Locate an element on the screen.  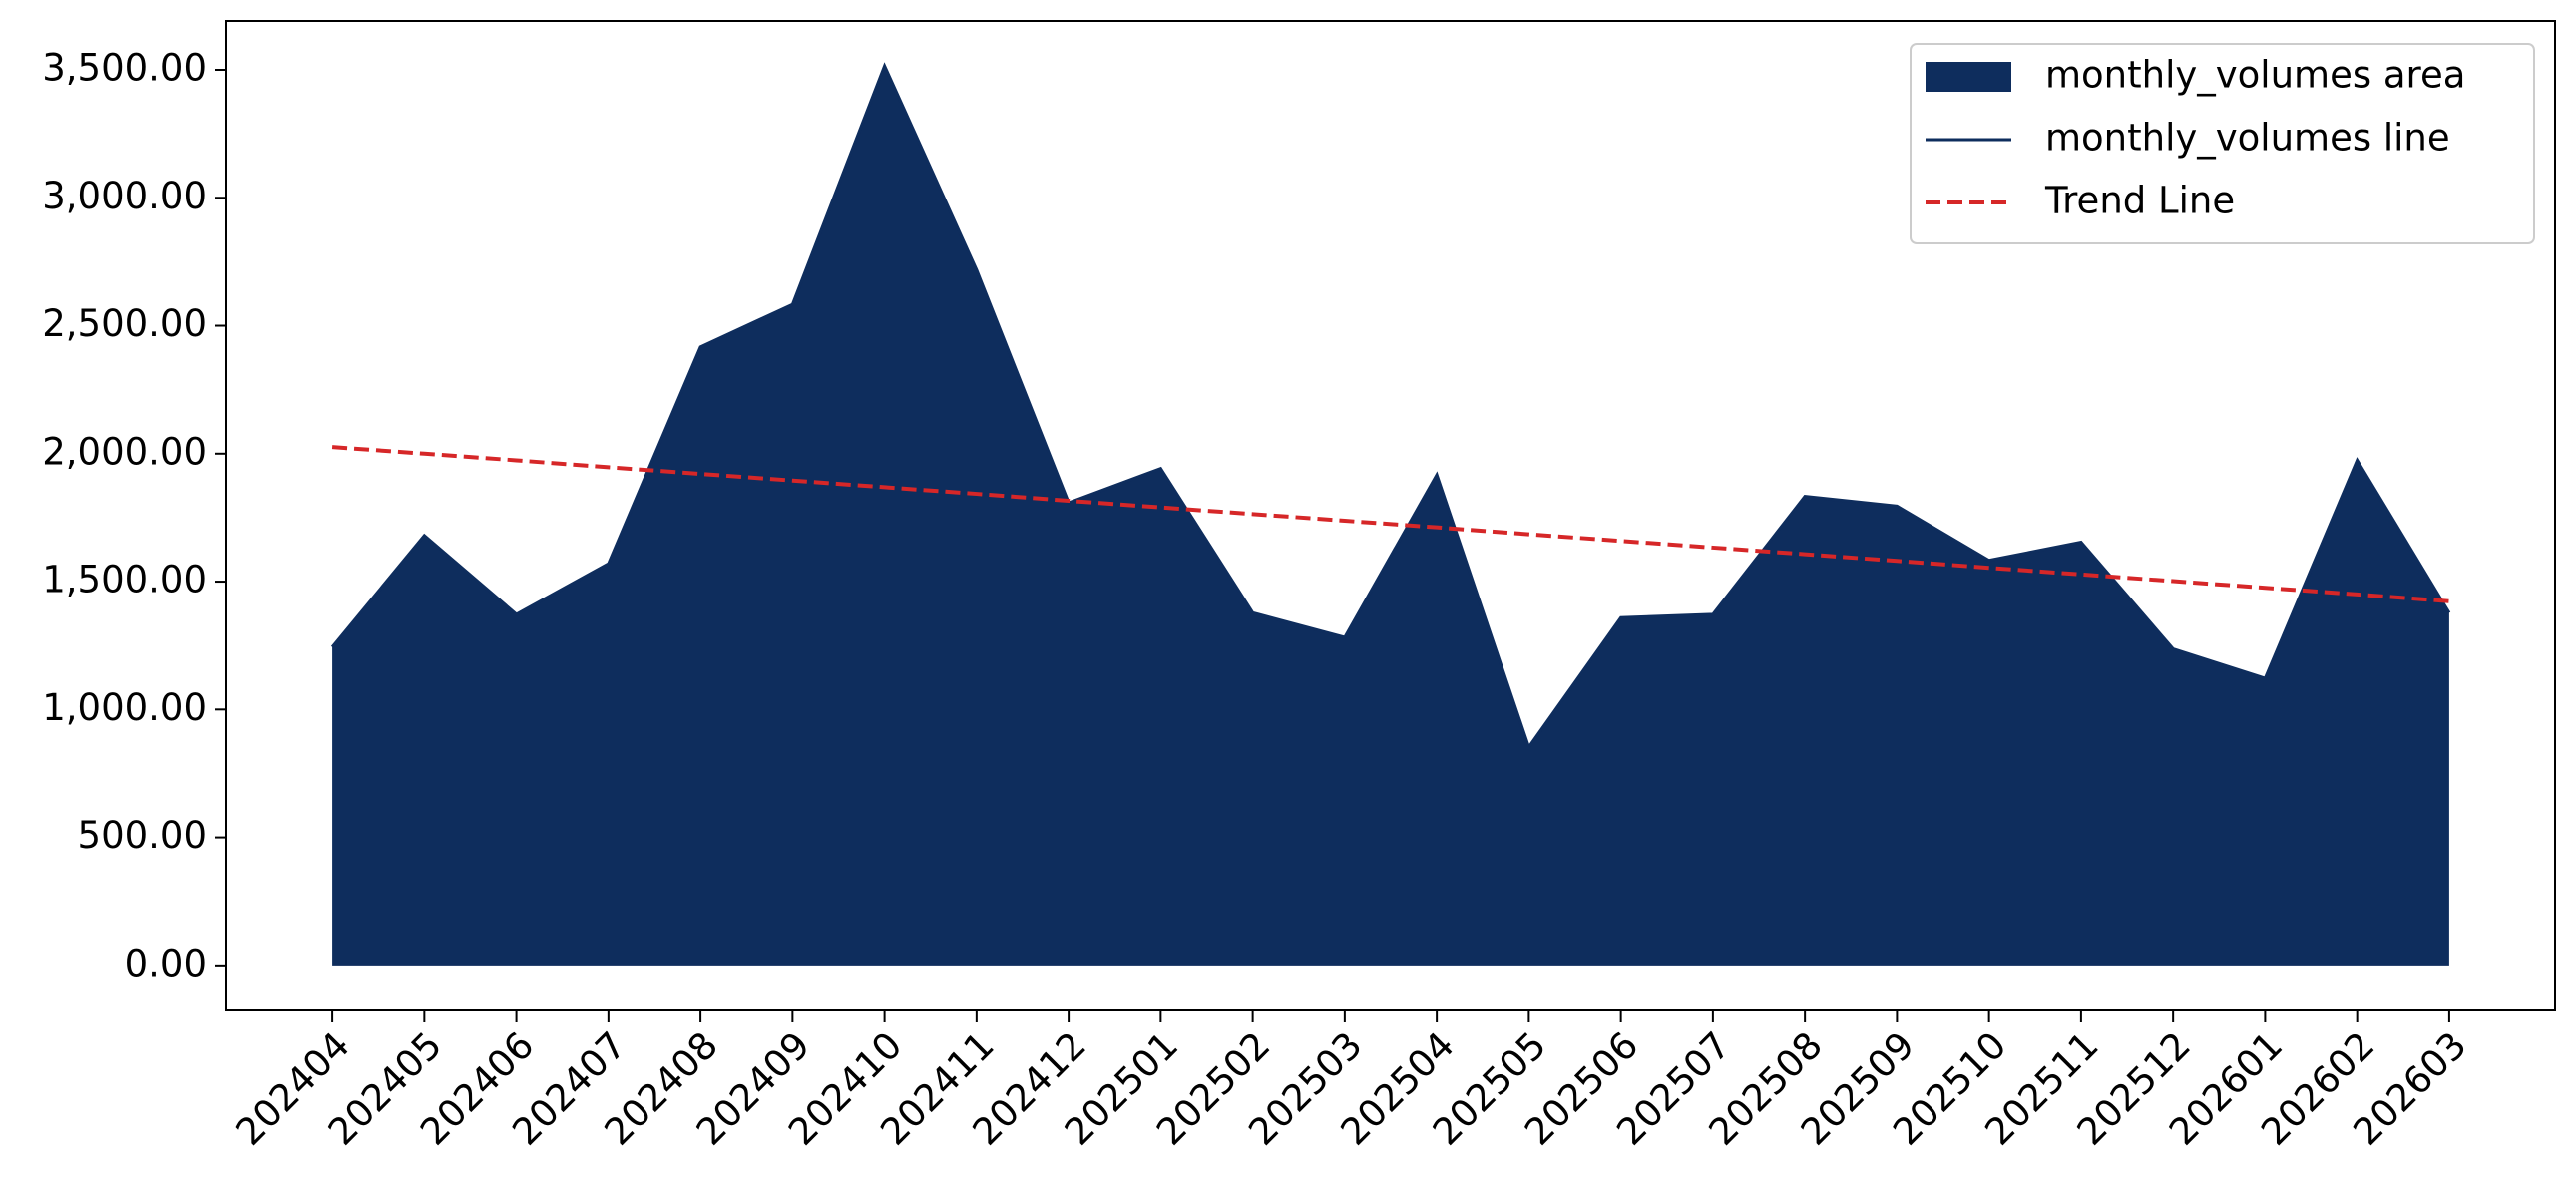
y-tick-label: 2,000.00 is located at coordinates (124, 451).